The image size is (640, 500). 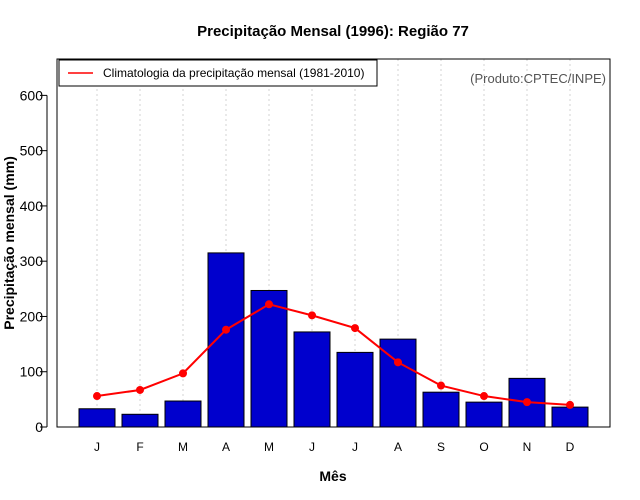 What do you see at coordinates (32, 316) in the screenshot?
I see `y-tick-label: 200` at bounding box center [32, 316].